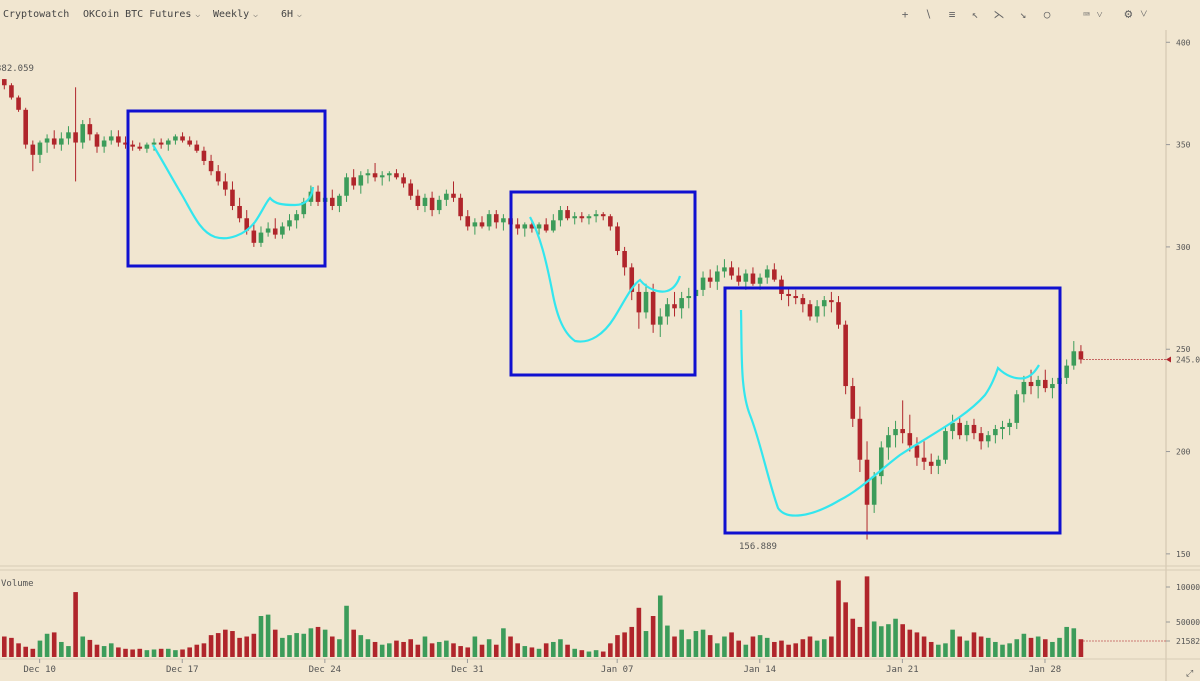 The image size is (1200, 681). I want to click on plus-icon: +, so click(905, 14).